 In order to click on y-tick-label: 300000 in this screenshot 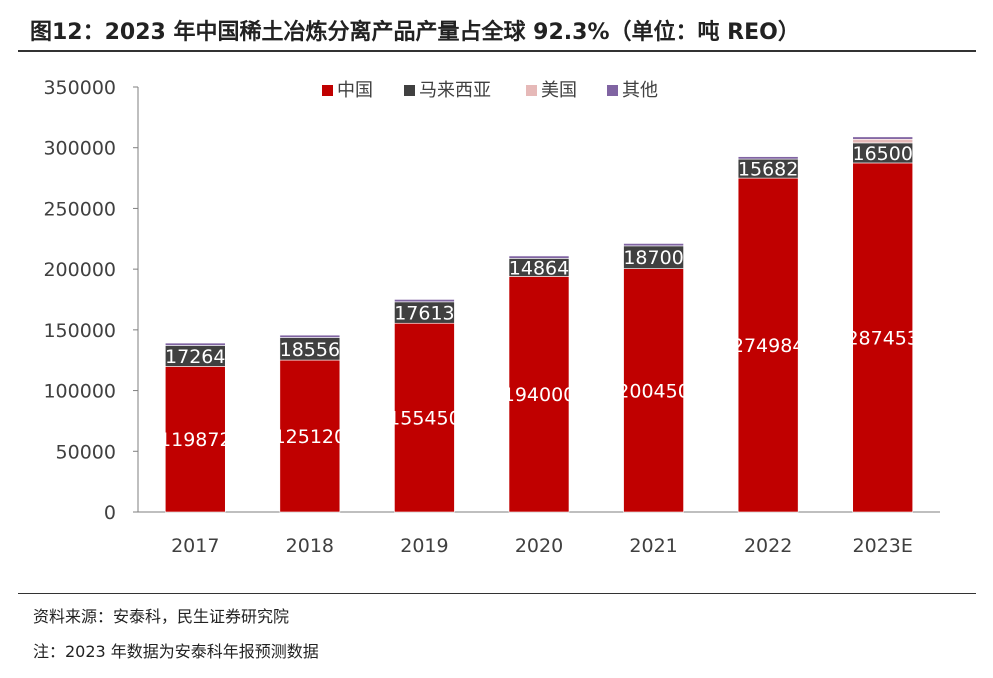, I will do `click(79, 149)`.